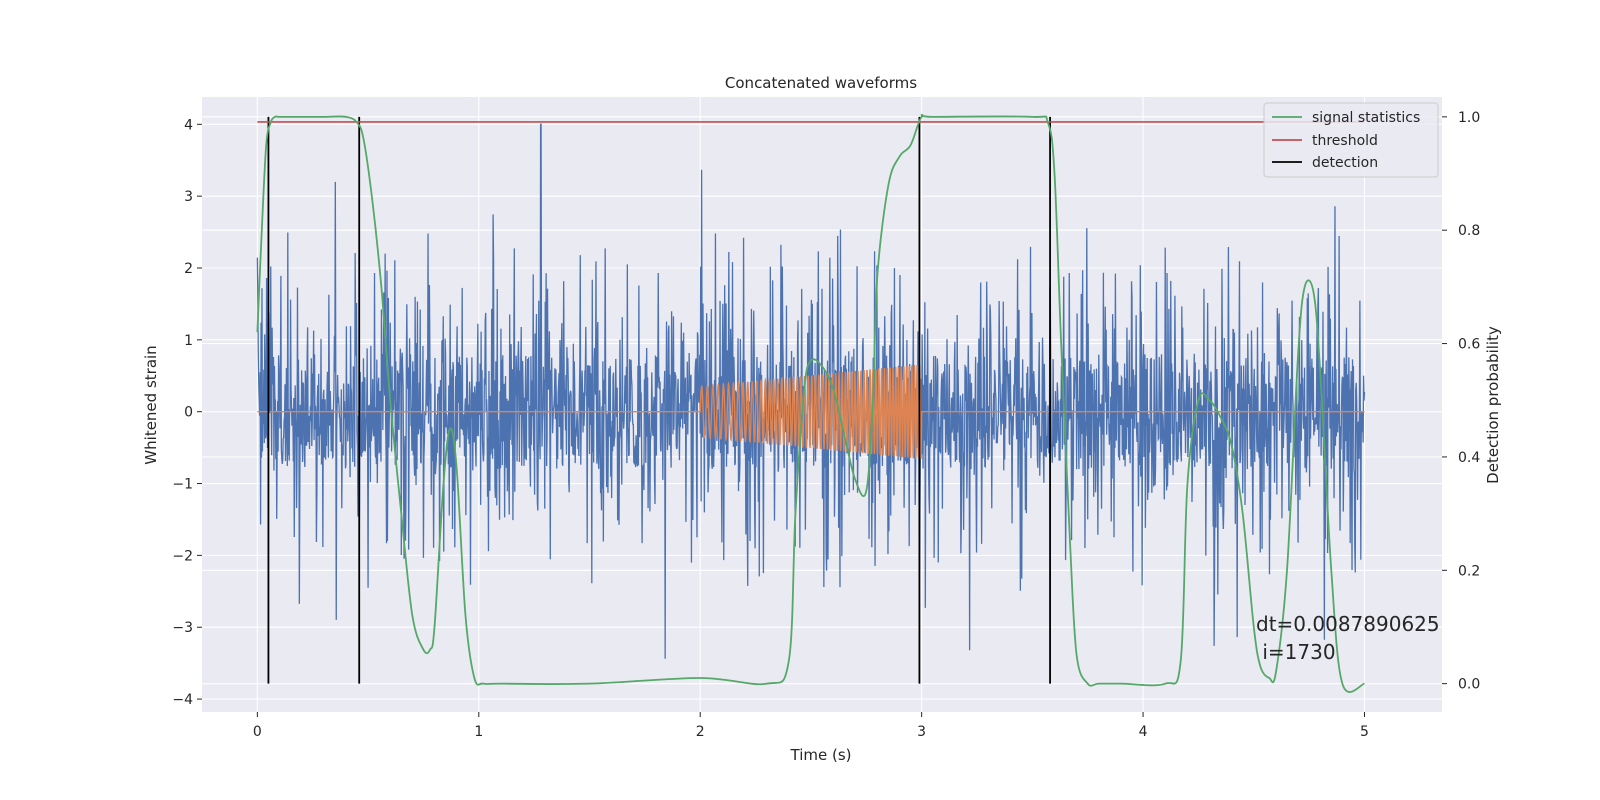 The height and width of the screenshot is (800, 1600). What do you see at coordinates (1461, 401) in the screenshot?
I see `y2-axis-ticks: 0.0 0.2 0.4 0.6 0.8 1.0` at bounding box center [1461, 401].